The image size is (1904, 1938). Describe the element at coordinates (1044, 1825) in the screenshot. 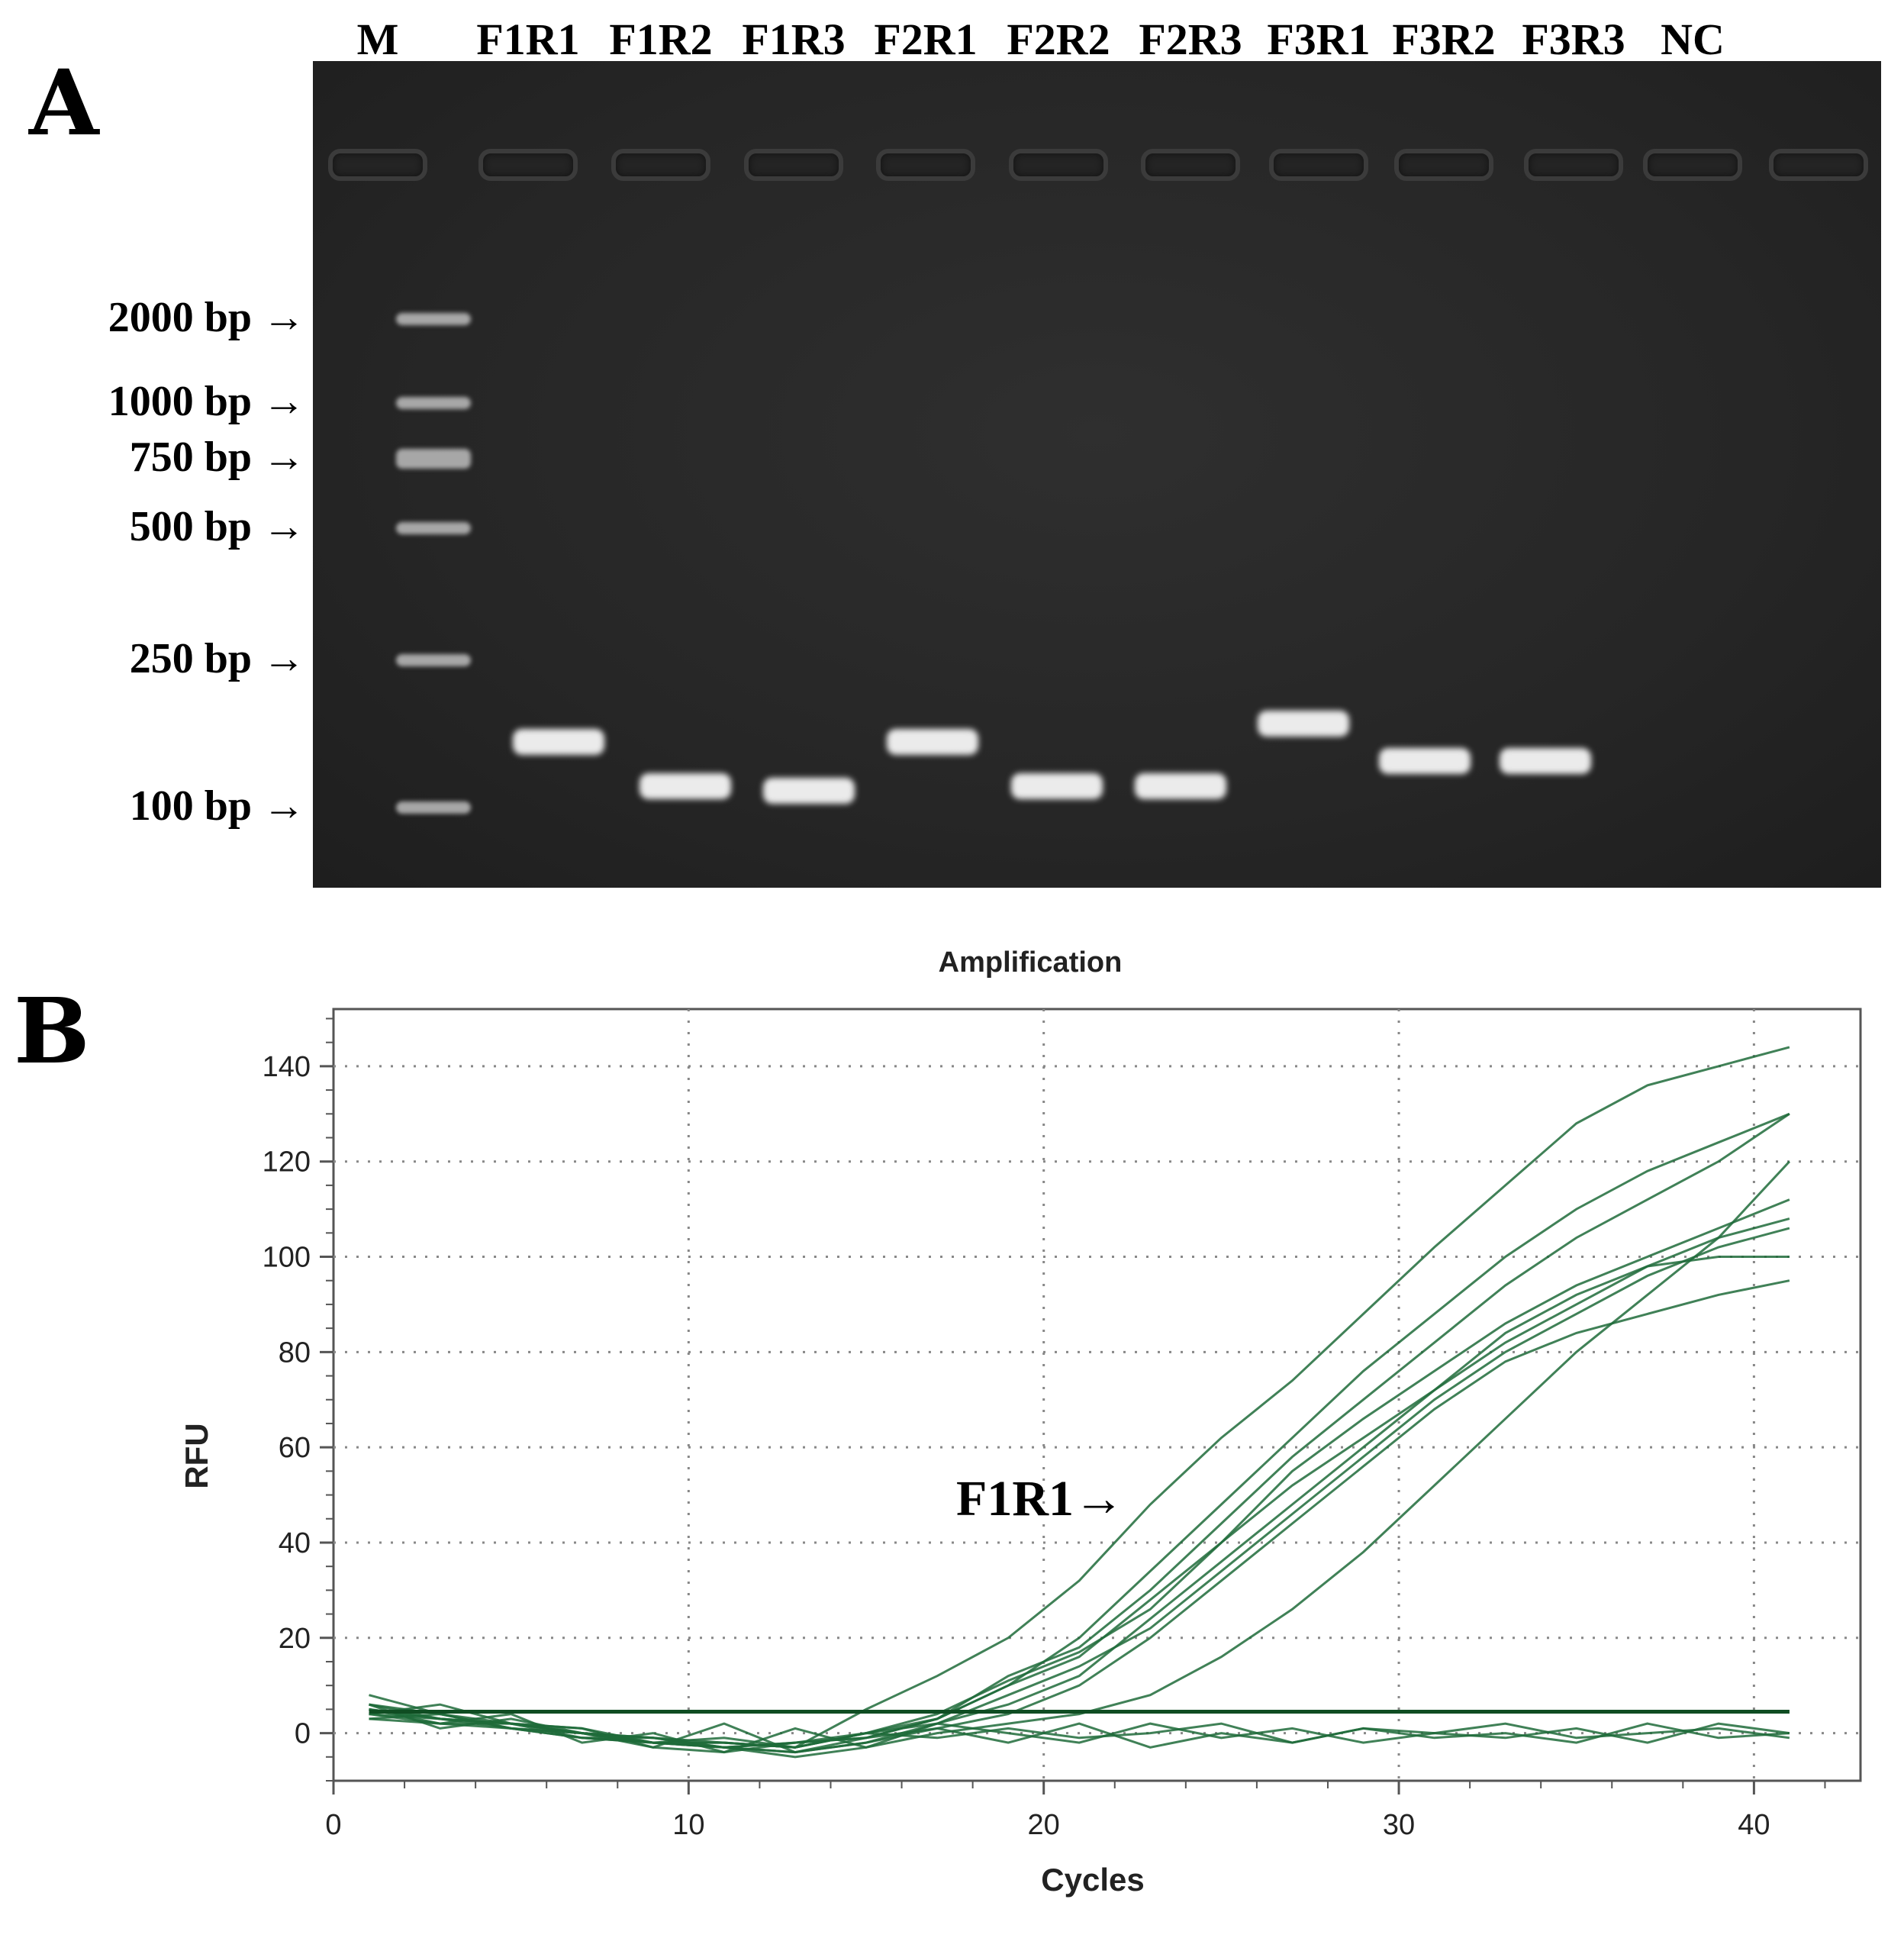

I see `x-tick-label: 20` at that location.